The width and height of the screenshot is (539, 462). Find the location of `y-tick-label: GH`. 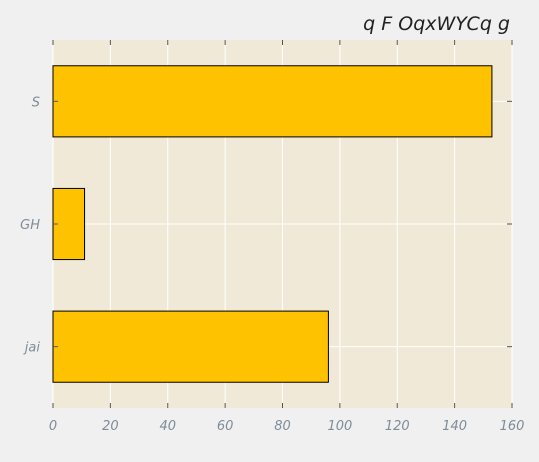

y-tick-label: GH is located at coordinates (30, 225).